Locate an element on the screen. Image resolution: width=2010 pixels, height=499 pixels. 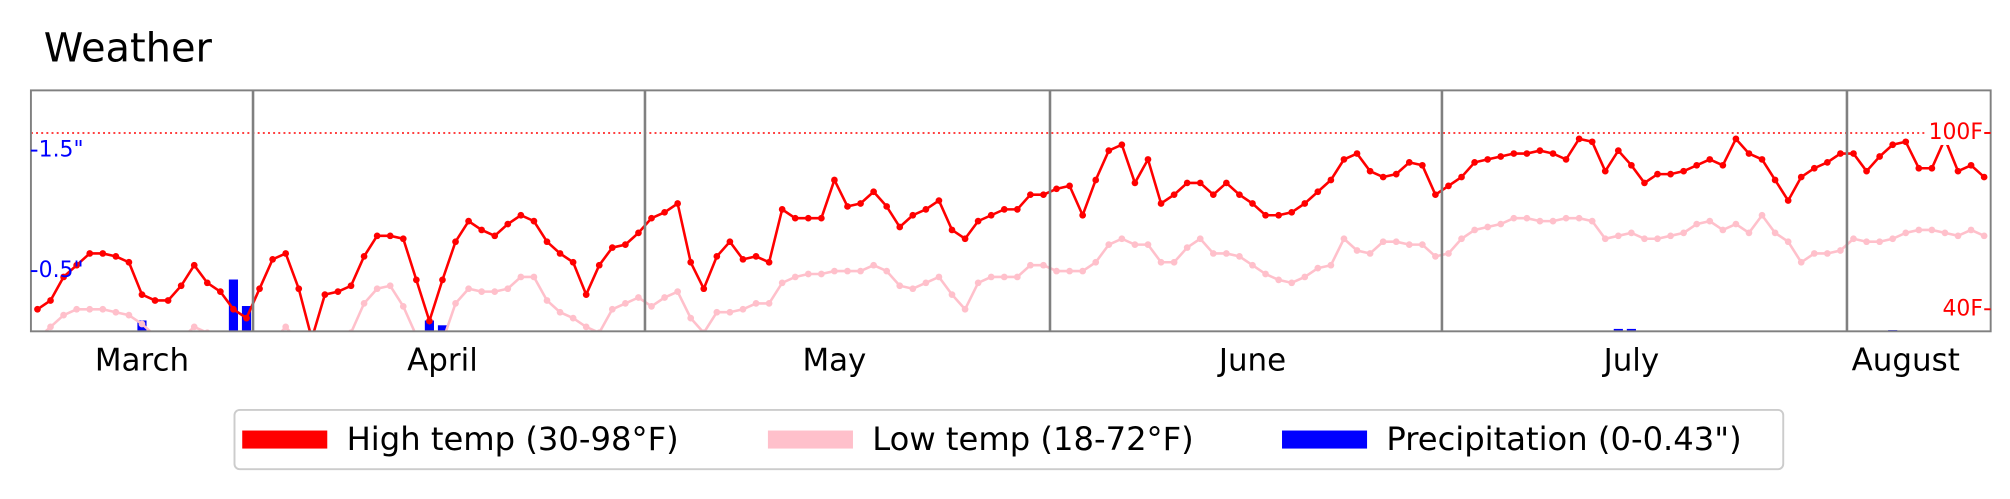
legend-label: High temp (30-98°F) is located at coordinates (513, 439).